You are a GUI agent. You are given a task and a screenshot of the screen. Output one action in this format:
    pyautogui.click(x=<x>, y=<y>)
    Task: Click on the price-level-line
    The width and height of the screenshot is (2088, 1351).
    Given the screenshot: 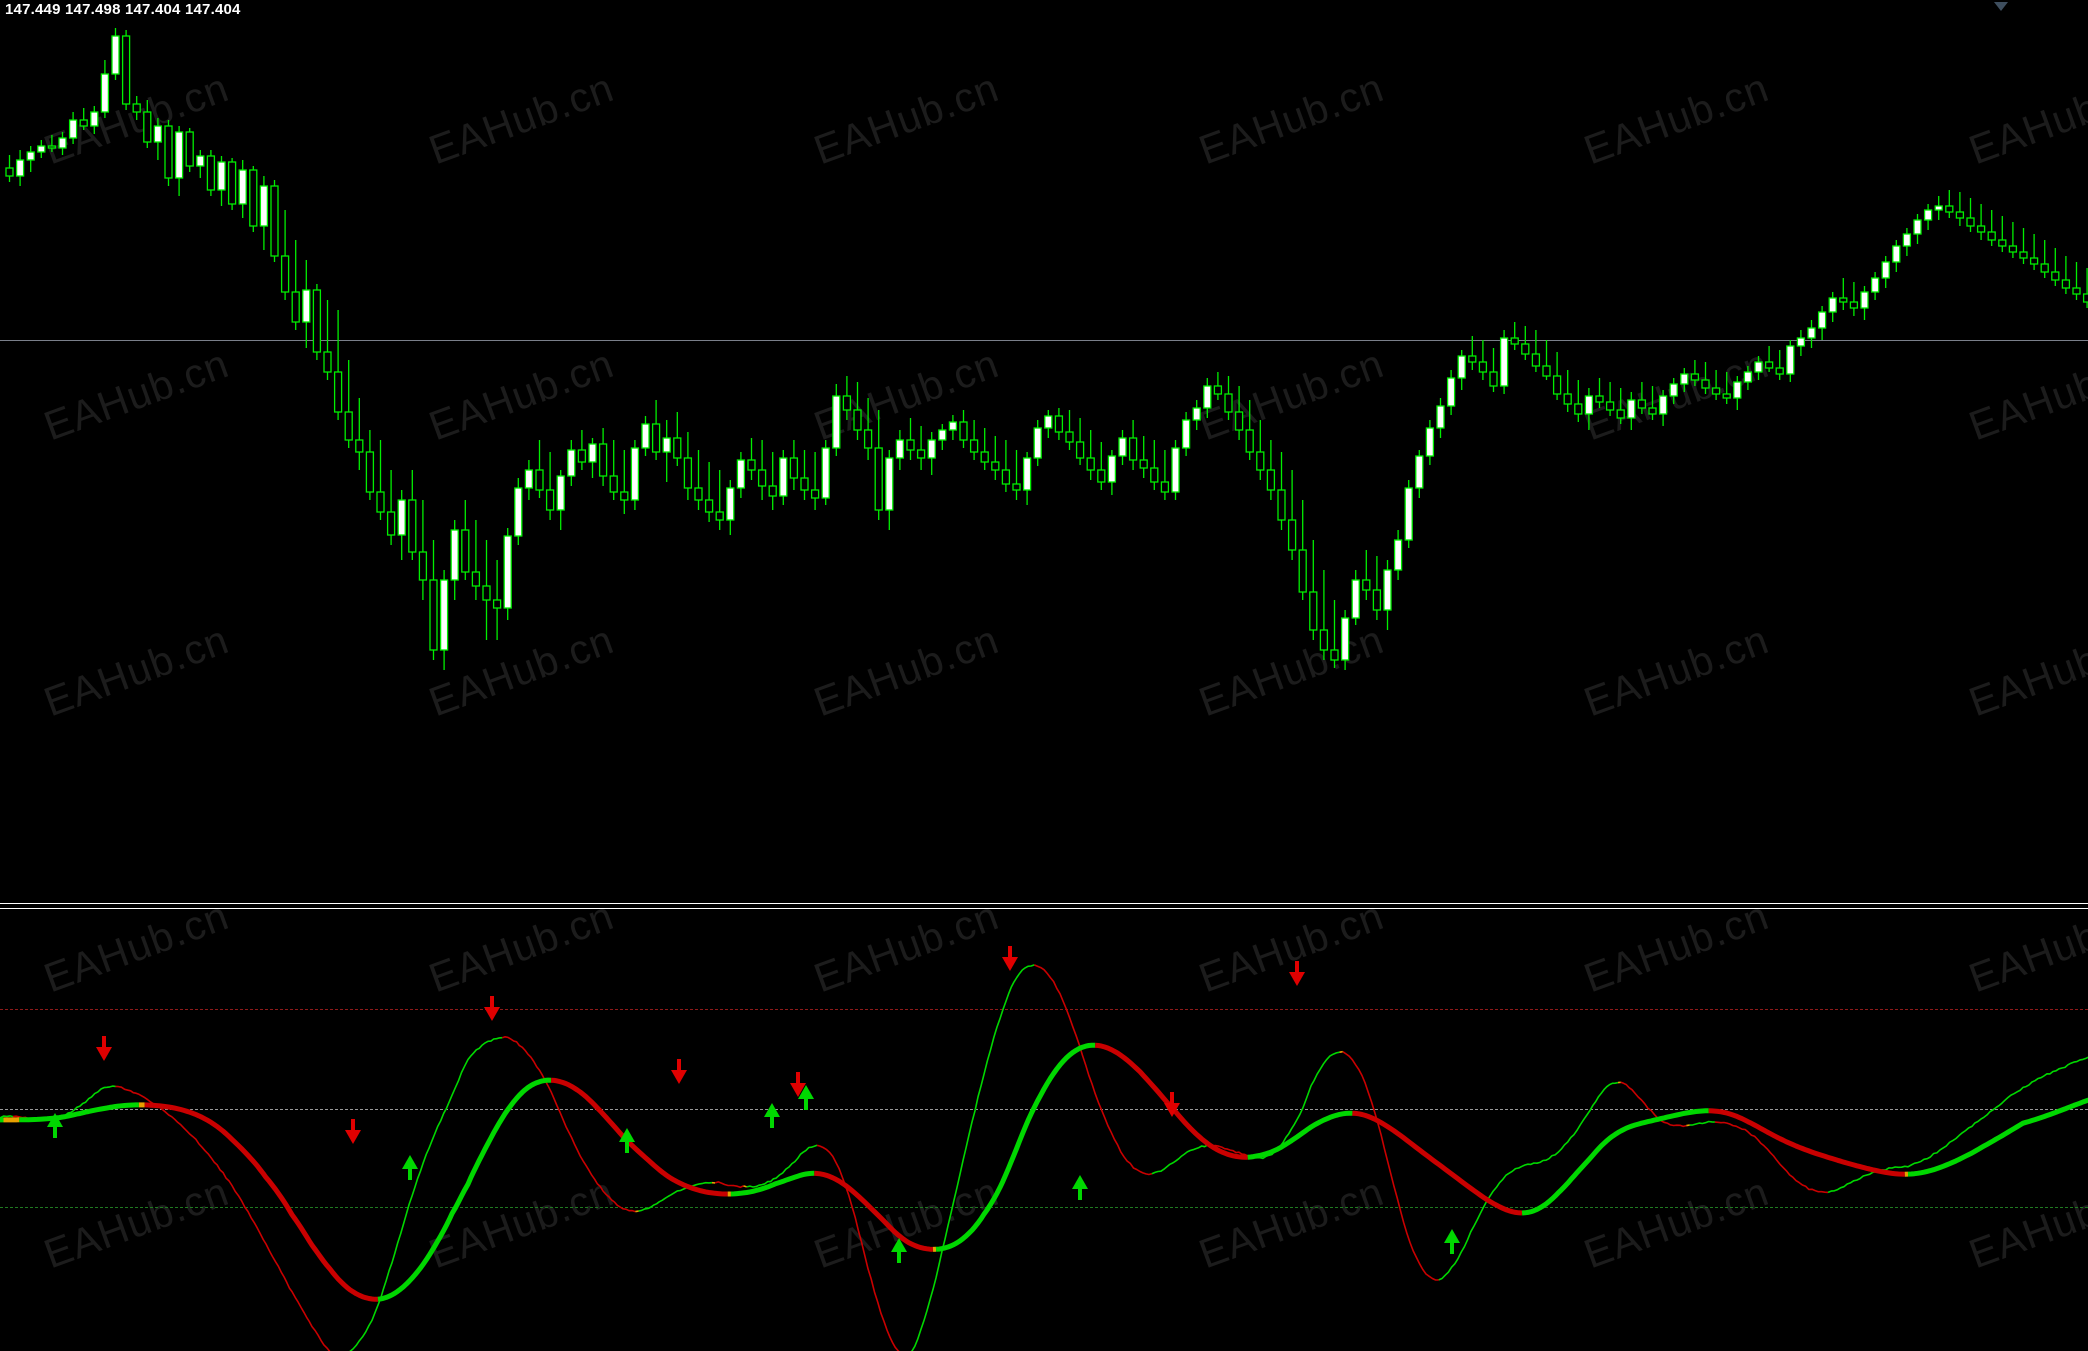 What is the action you would take?
    pyautogui.click(x=1044, y=340)
    